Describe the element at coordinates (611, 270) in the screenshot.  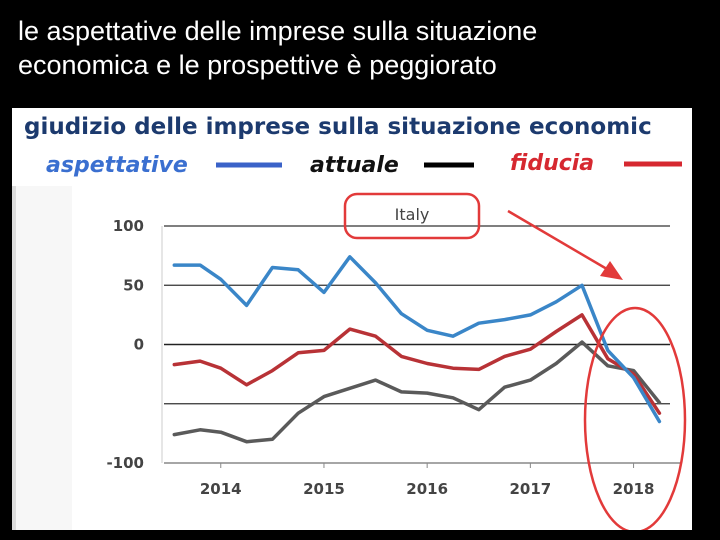
I see `annotation-arrow-head` at that location.